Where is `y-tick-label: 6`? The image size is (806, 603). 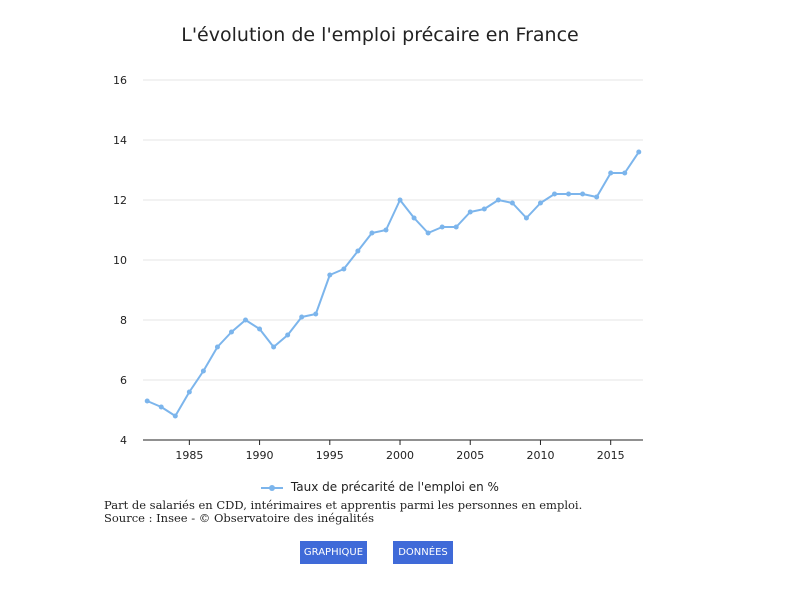 y-tick-label: 6 is located at coordinates (123, 380).